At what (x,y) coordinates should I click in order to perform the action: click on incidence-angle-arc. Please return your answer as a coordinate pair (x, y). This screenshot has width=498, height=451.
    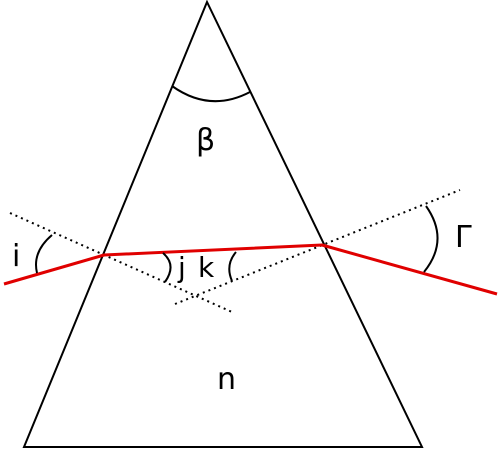
    Looking at the image, I should click on (44, 254).